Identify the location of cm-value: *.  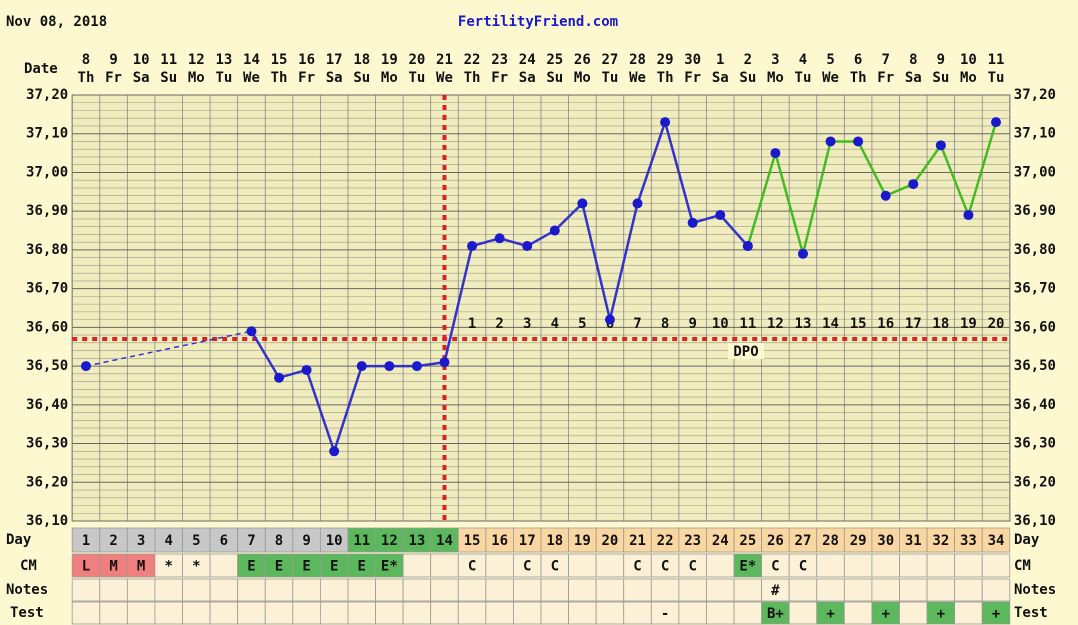
(168, 567).